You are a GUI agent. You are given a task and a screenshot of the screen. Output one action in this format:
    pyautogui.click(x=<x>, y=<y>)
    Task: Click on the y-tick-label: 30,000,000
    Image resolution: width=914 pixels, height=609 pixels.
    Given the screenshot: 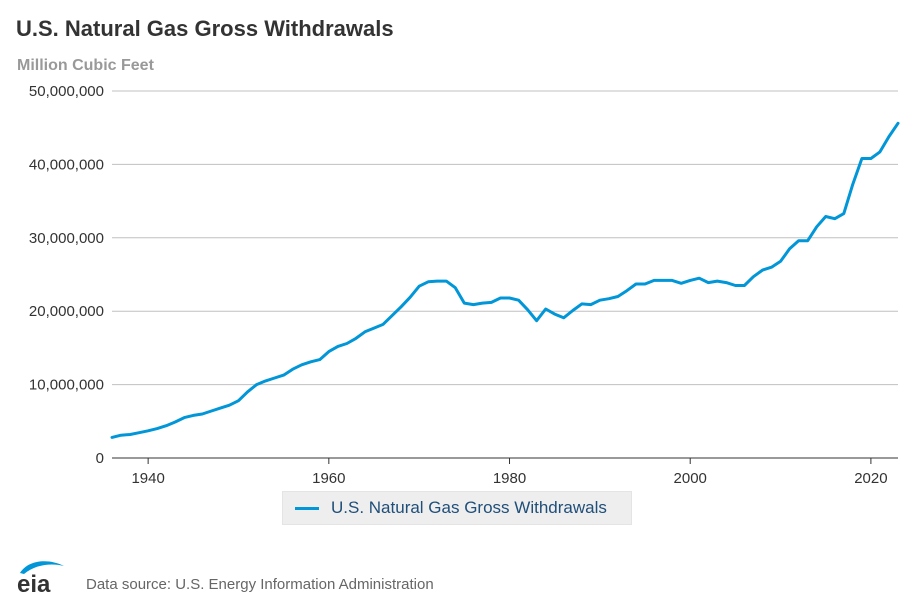 What is the action you would take?
    pyautogui.click(x=66, y=238)
    